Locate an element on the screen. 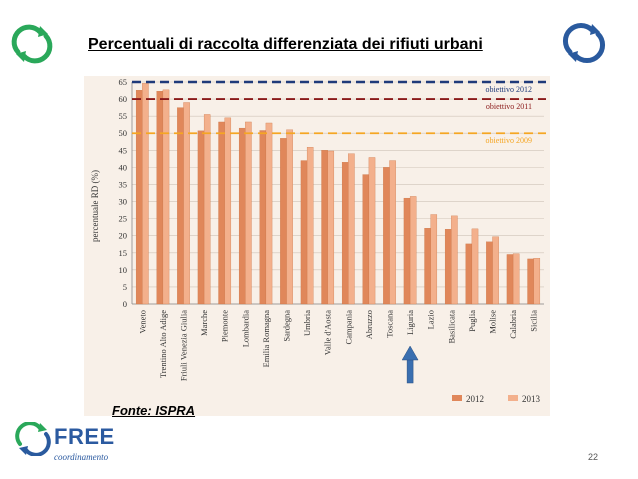 The image size is (638, 479). x-tick-label: Molise is located at coordinates (493, 322).